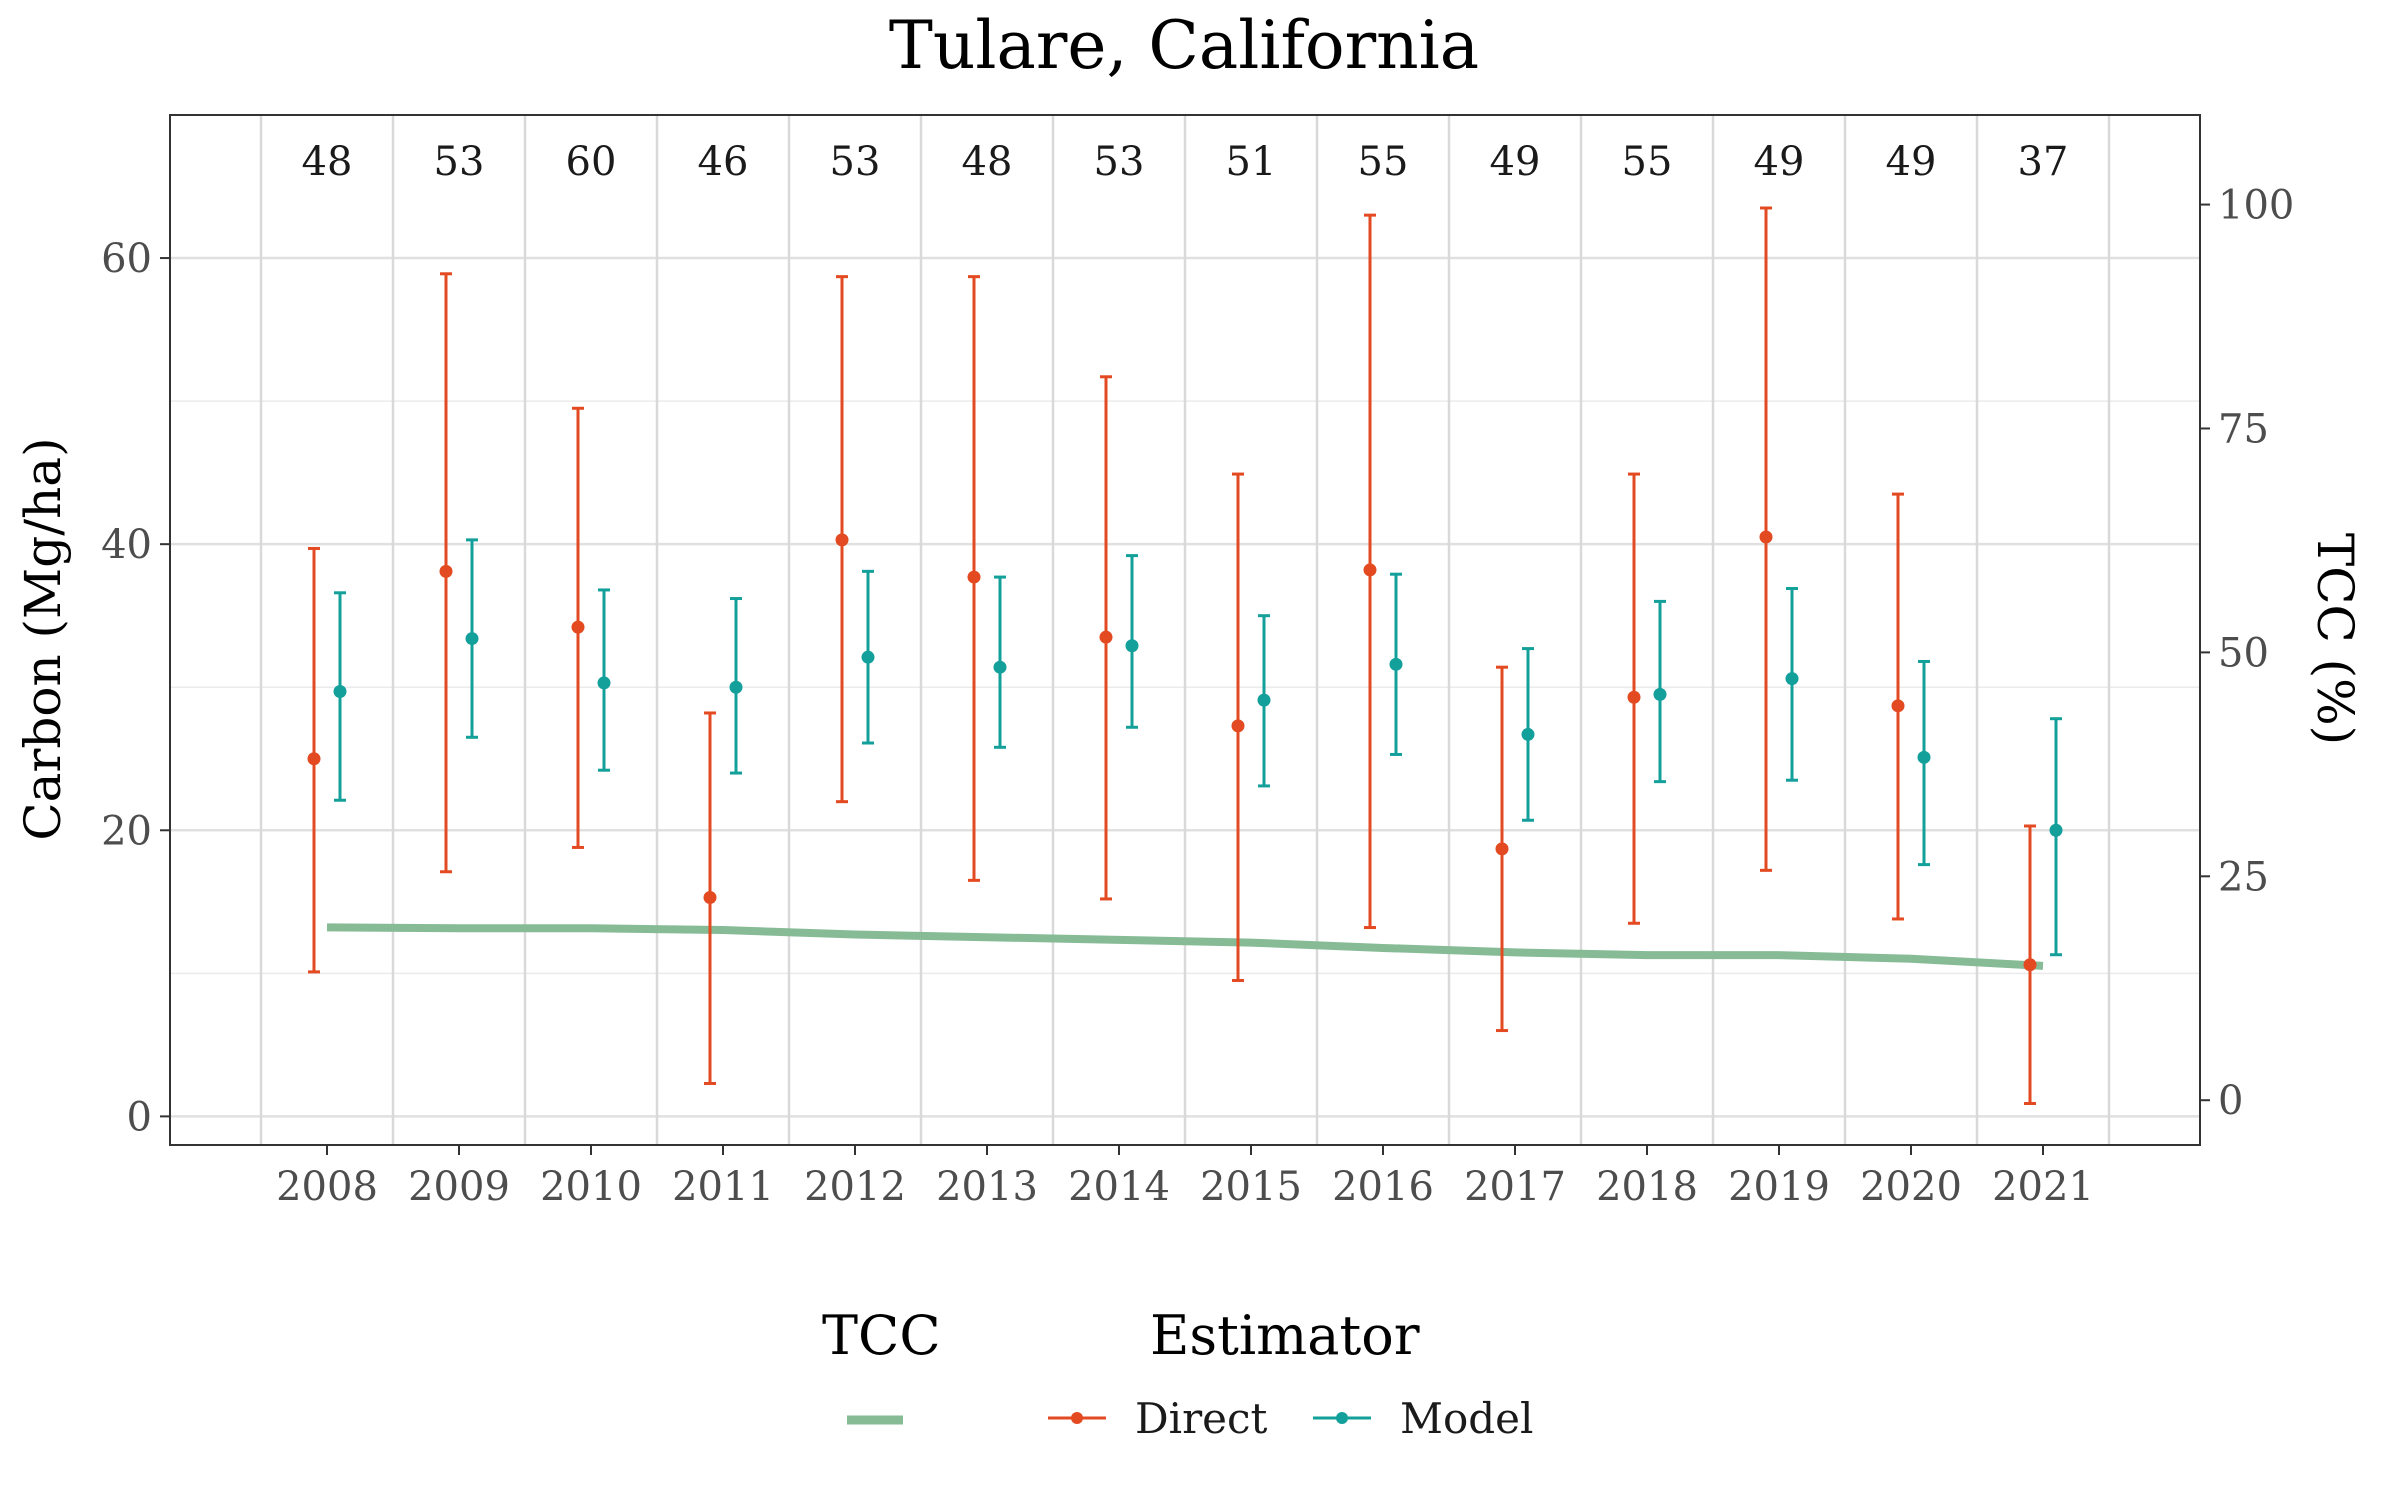 Image resolution: width=2400 pixels, height=1500 pixels. I want to click on left-axis: 0 20 40 60, so click(135, 688).